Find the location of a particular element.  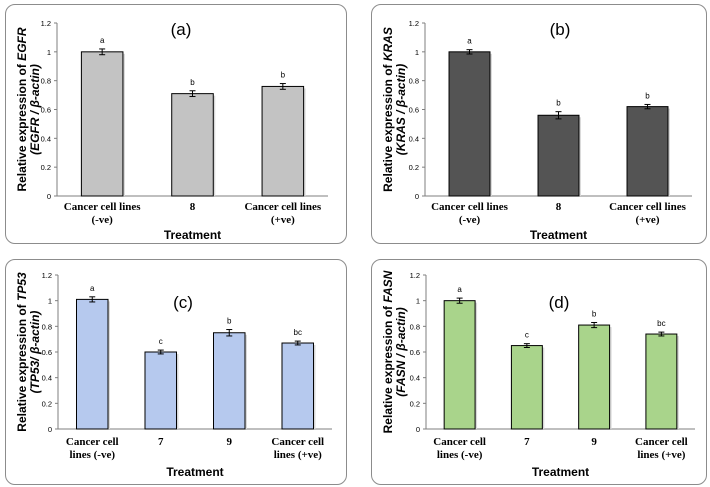

y-tick-label-c: 1.2 is located at coordinates (47, 275).